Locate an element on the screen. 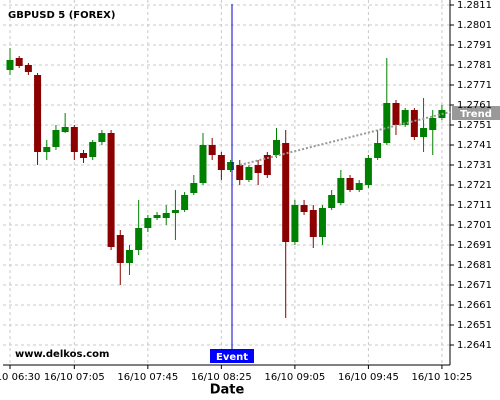  y-tick-label: 1.2651 is located at coordinates (474, 325).